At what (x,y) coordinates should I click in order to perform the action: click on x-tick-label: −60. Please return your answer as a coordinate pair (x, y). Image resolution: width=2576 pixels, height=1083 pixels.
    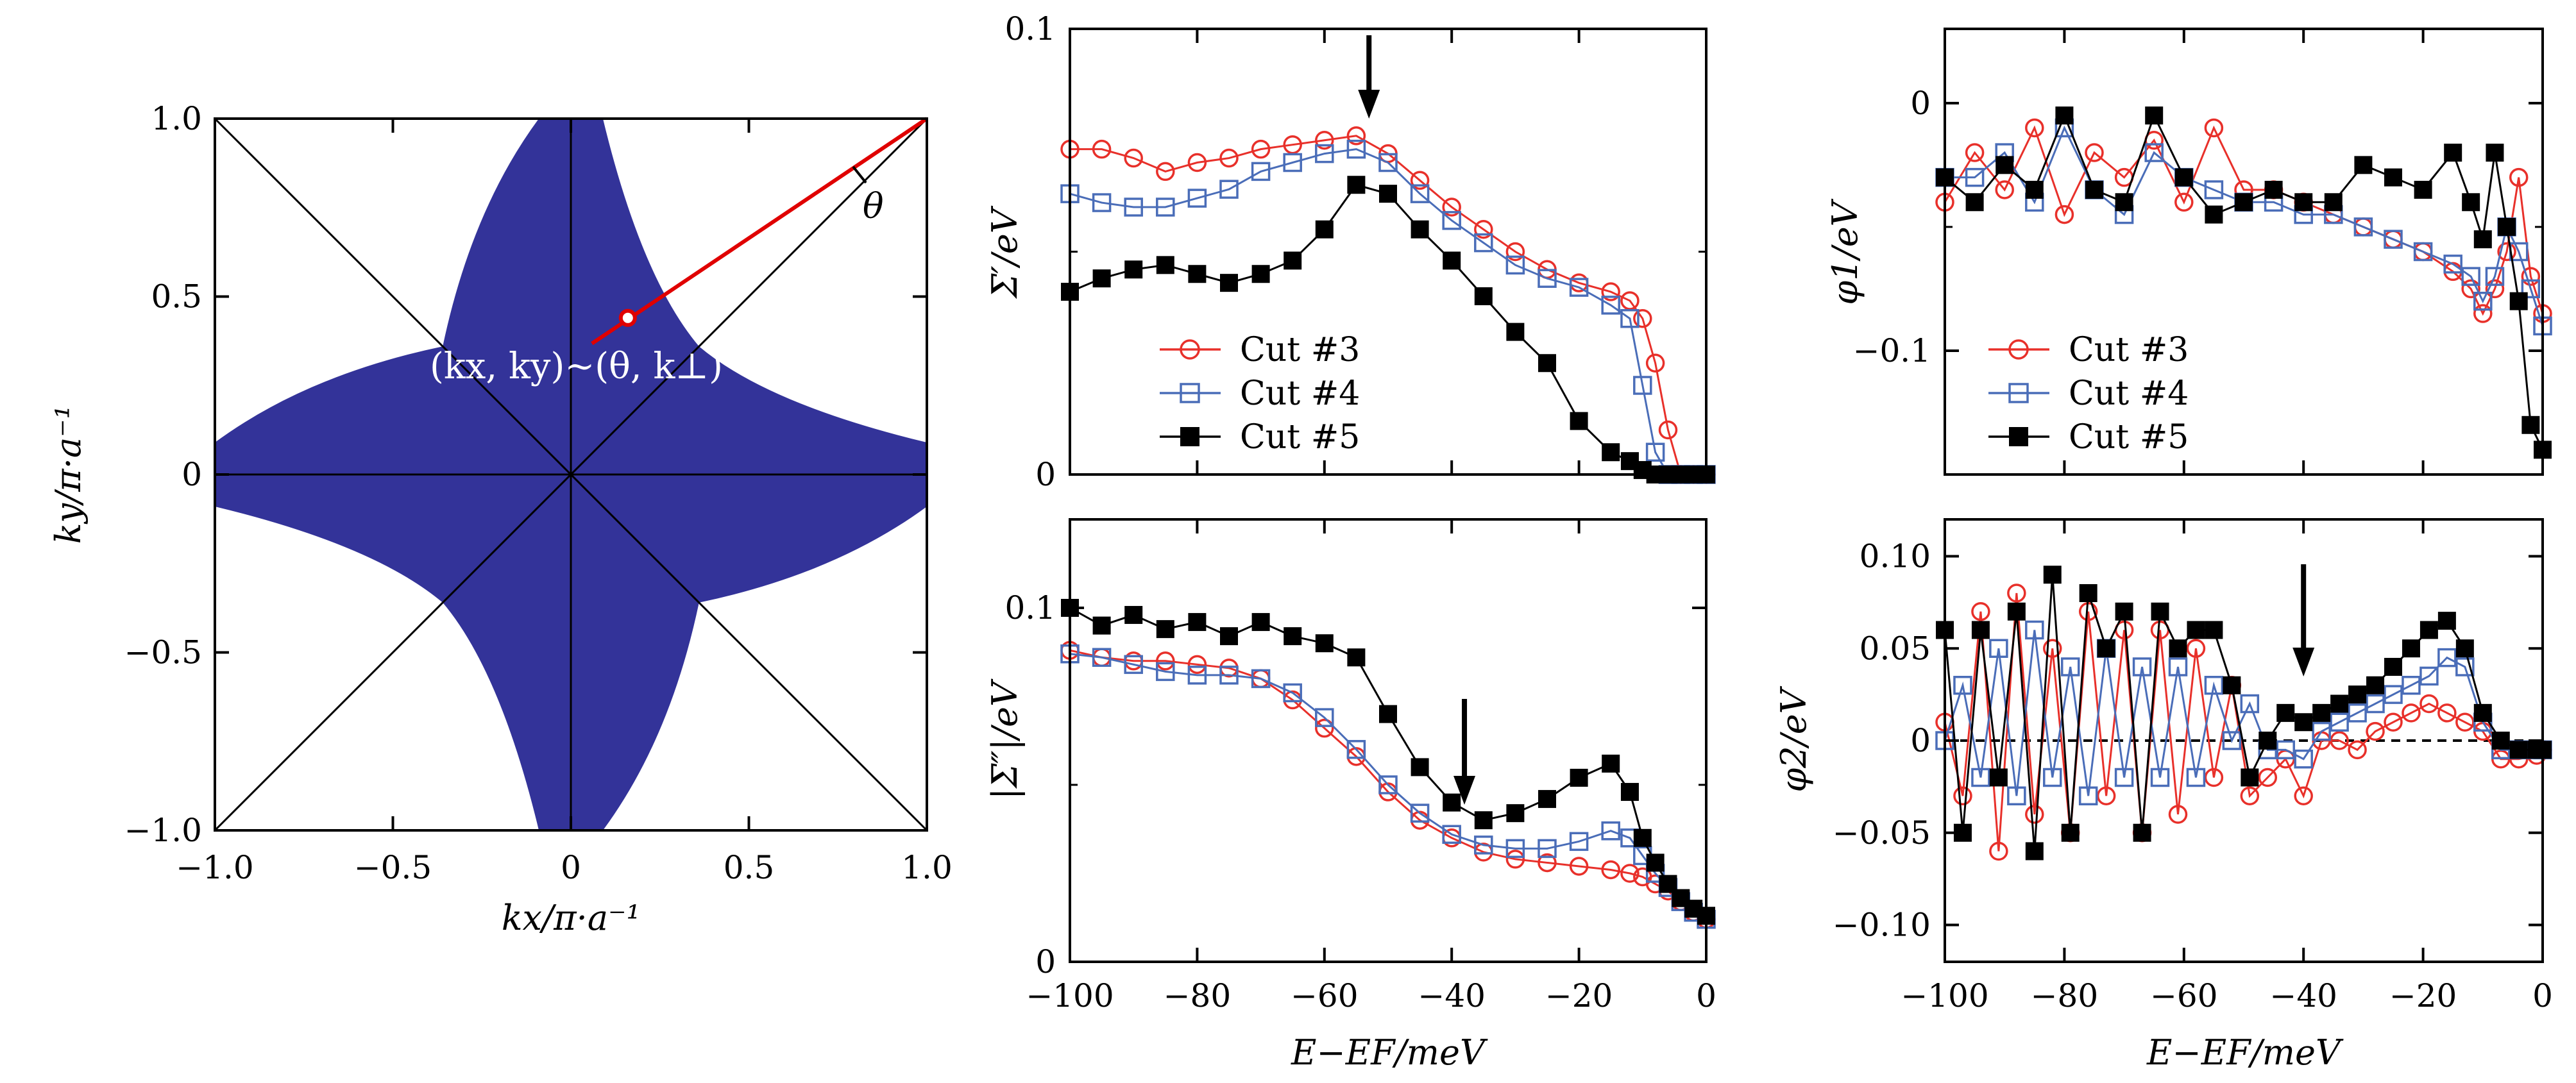
    Looking at the image, I should click on (1325, 995).